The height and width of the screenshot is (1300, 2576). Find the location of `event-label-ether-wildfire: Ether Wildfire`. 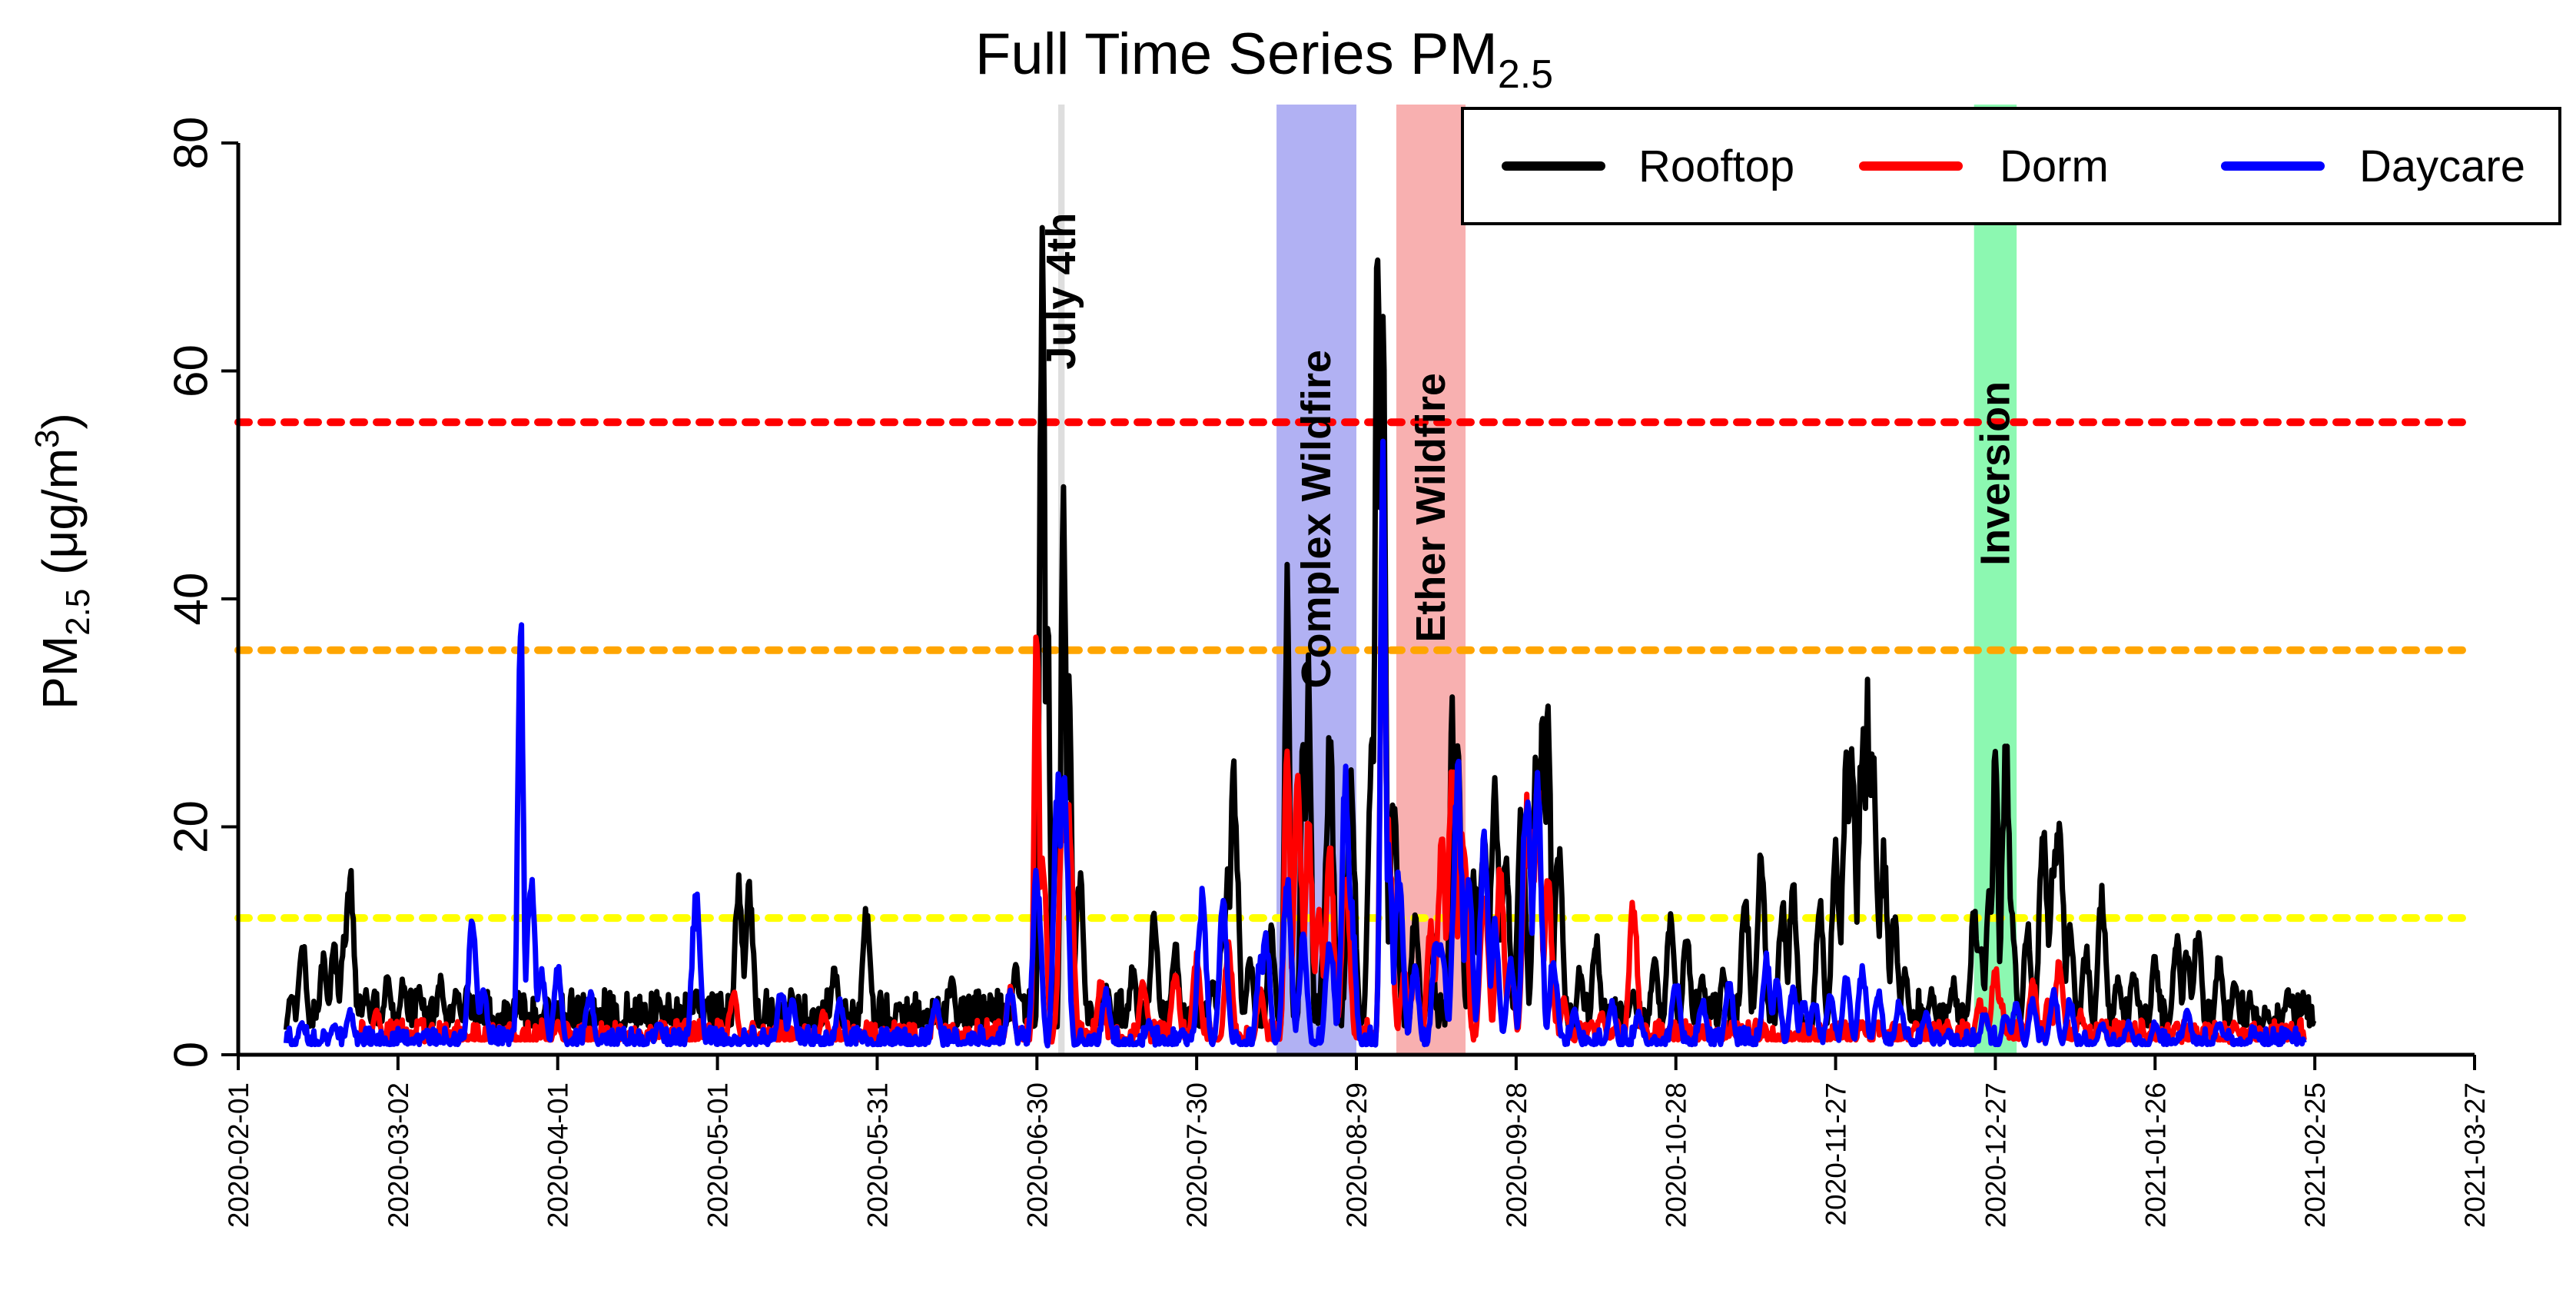

event-label-ether-wildfire: Ether Wildfire is located at coordinates (1431, 508).